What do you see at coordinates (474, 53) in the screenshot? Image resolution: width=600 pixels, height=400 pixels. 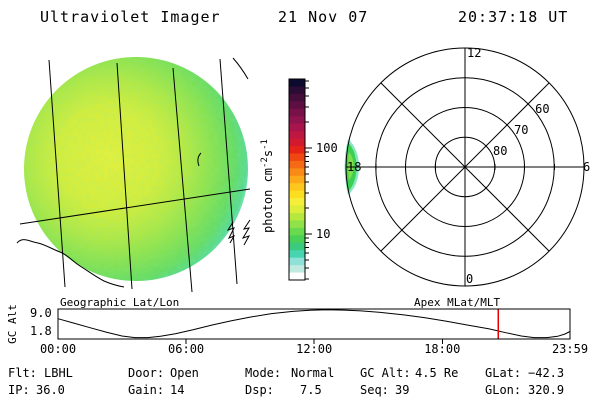 I see `mlt-label-12: 12` at bounding box center [474, 53].